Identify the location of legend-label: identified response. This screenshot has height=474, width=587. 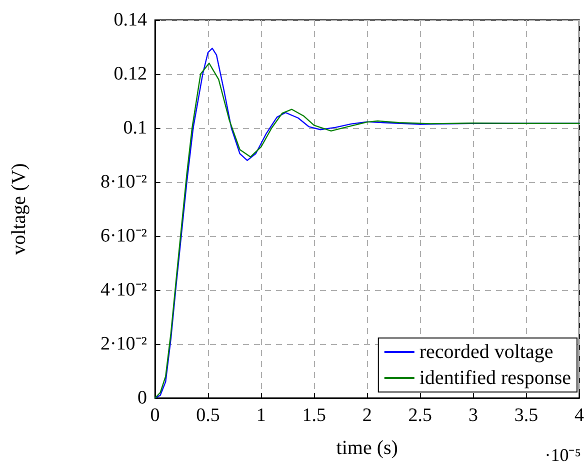
(495, 378).